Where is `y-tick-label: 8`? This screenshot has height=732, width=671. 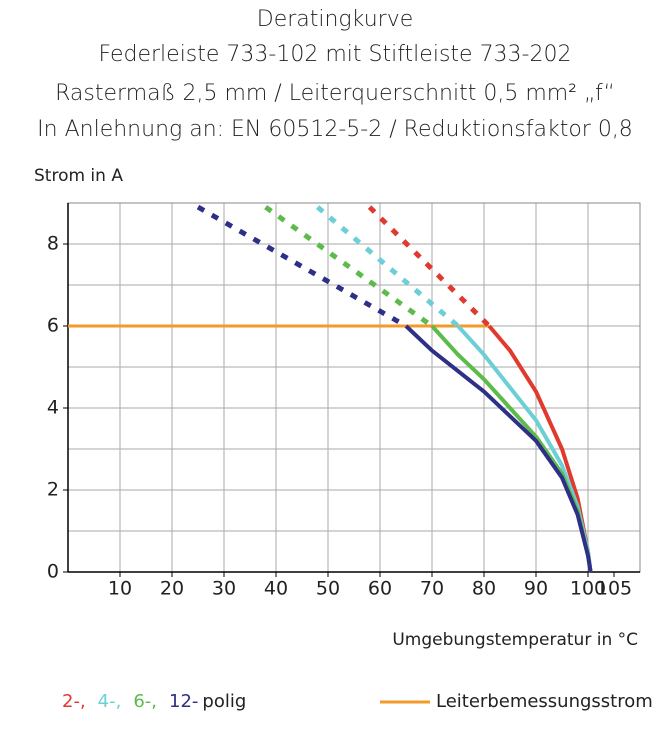 y-tick-label: 8 is located at coordinates (53, 244).